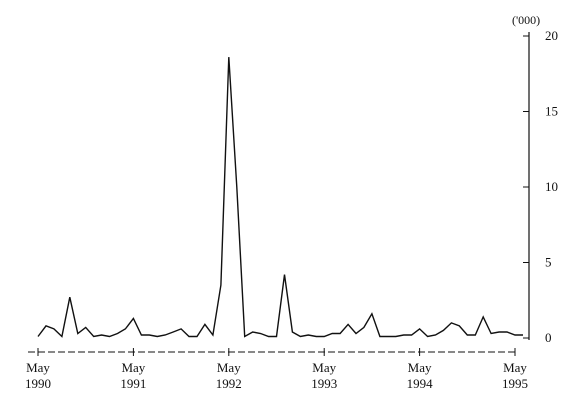 The image size is (579, 403). I want to click on x-tick-label-year: 1995, so click(515, 383).